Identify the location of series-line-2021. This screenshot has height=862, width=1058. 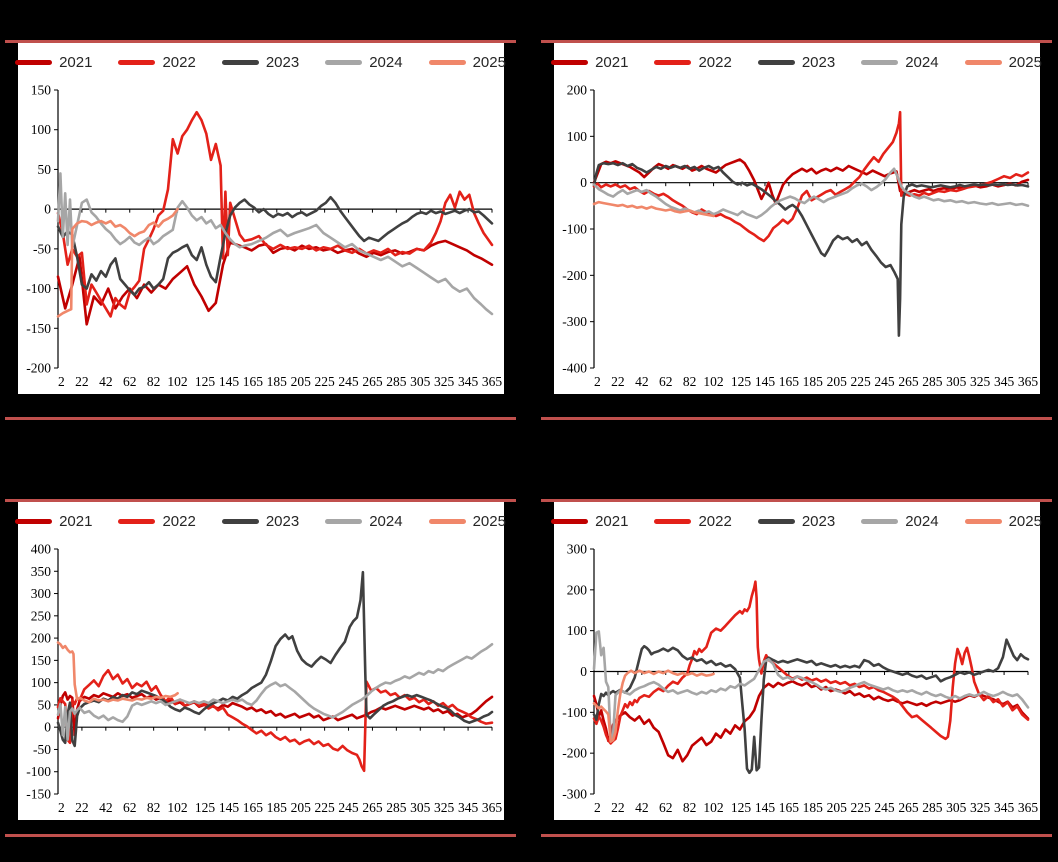
(810, 181).